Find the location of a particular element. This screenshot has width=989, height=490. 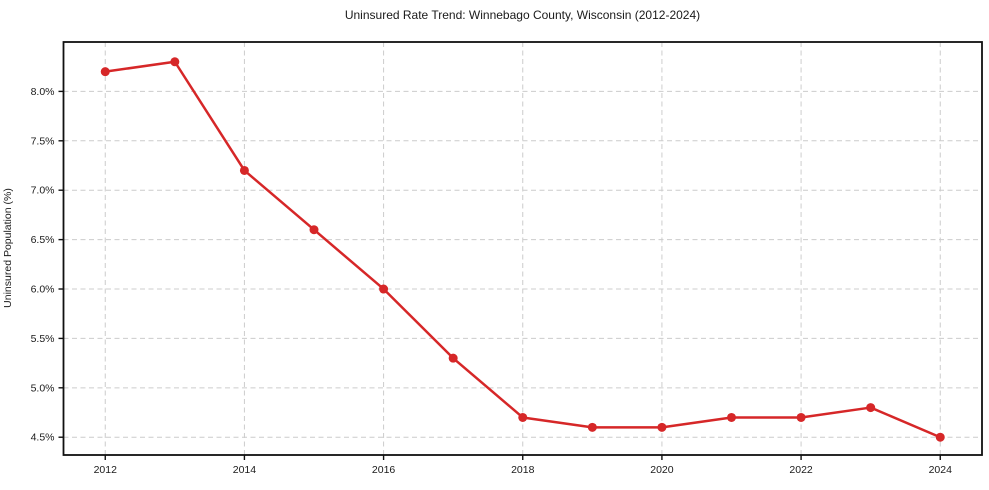

y-tick-label: 5.0% is located at coordinates (43, 388).